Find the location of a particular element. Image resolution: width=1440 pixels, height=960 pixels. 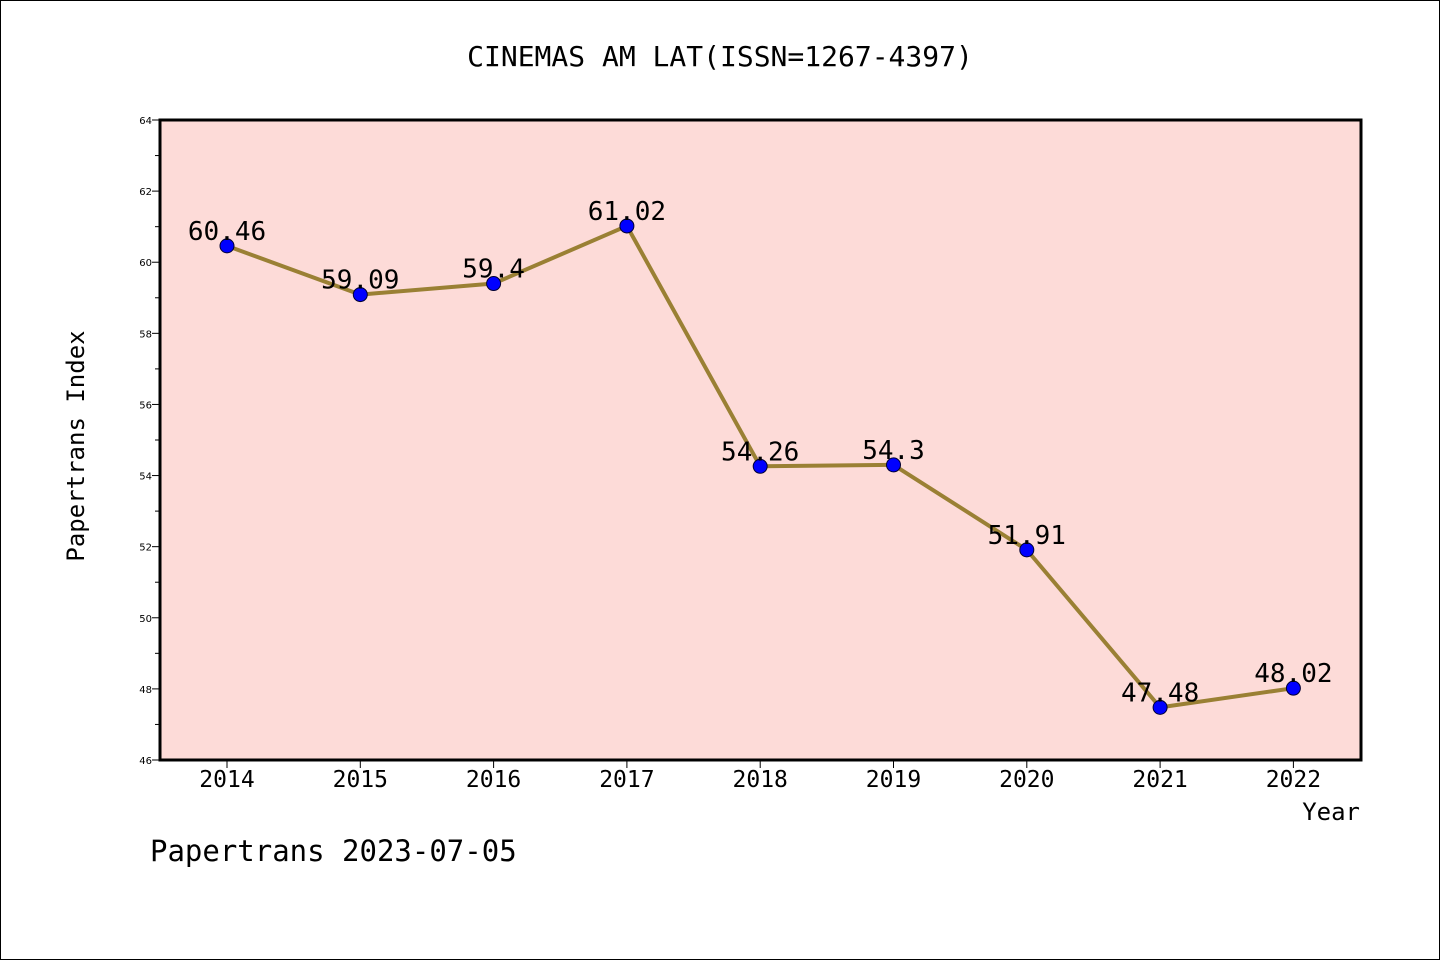

data-label: 47.48 is located at coordinates (1160, 693).